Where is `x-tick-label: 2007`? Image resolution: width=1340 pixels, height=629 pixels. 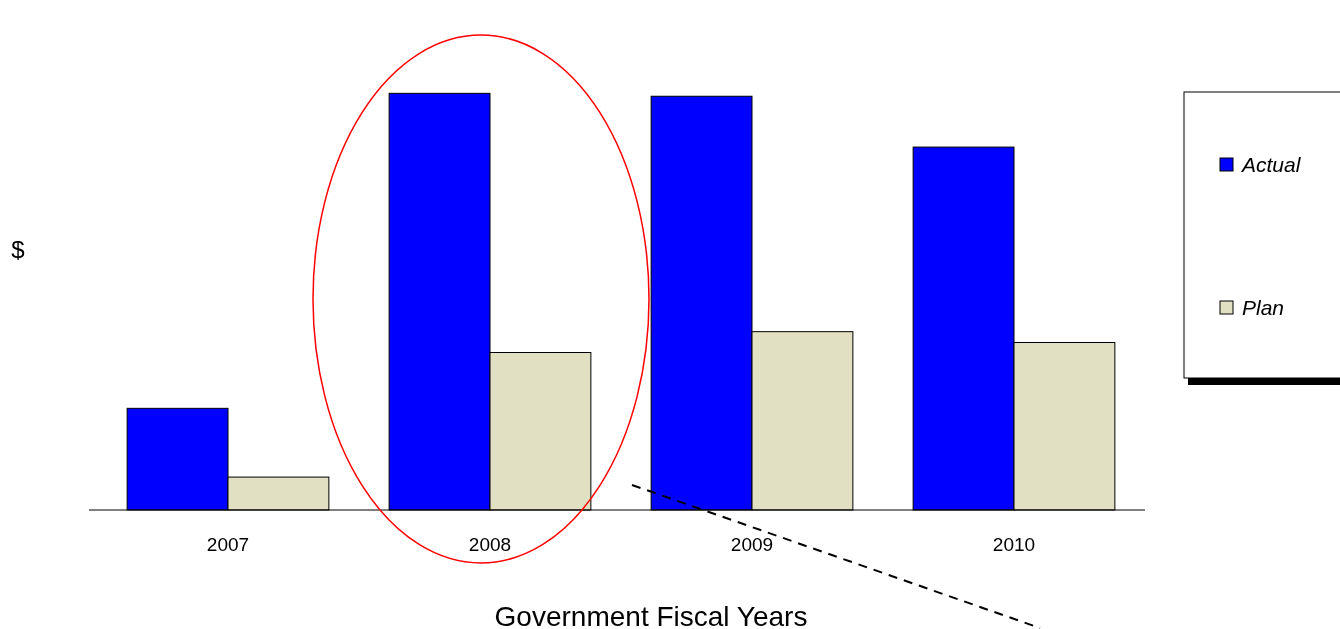 x-tick-label: 2007 is located at coordinates (228, 545).